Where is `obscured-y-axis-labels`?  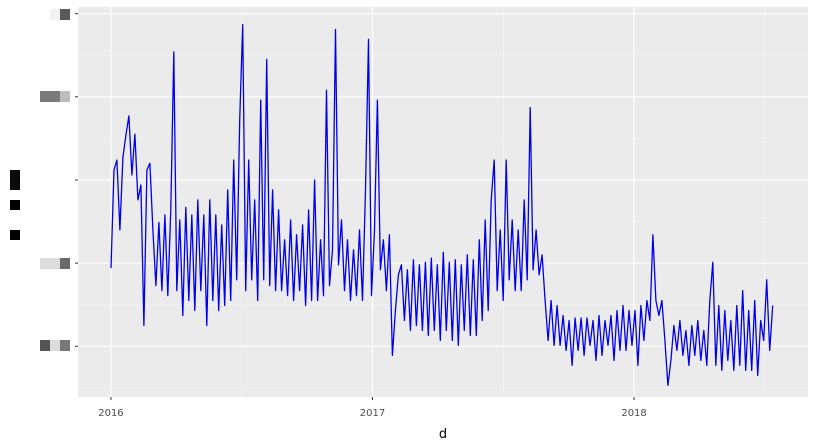
obscured-y-axis-labels is located at coordinates (40, 180).